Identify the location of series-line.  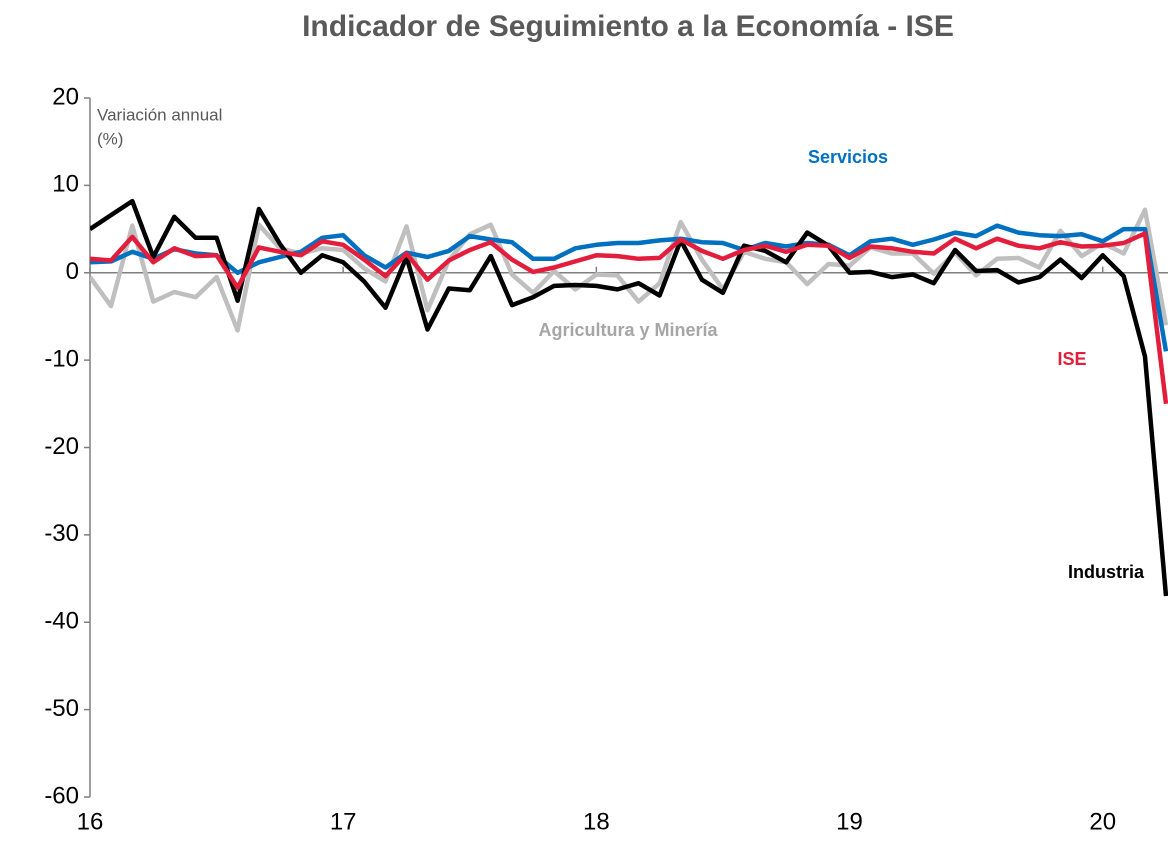
(629, 287).